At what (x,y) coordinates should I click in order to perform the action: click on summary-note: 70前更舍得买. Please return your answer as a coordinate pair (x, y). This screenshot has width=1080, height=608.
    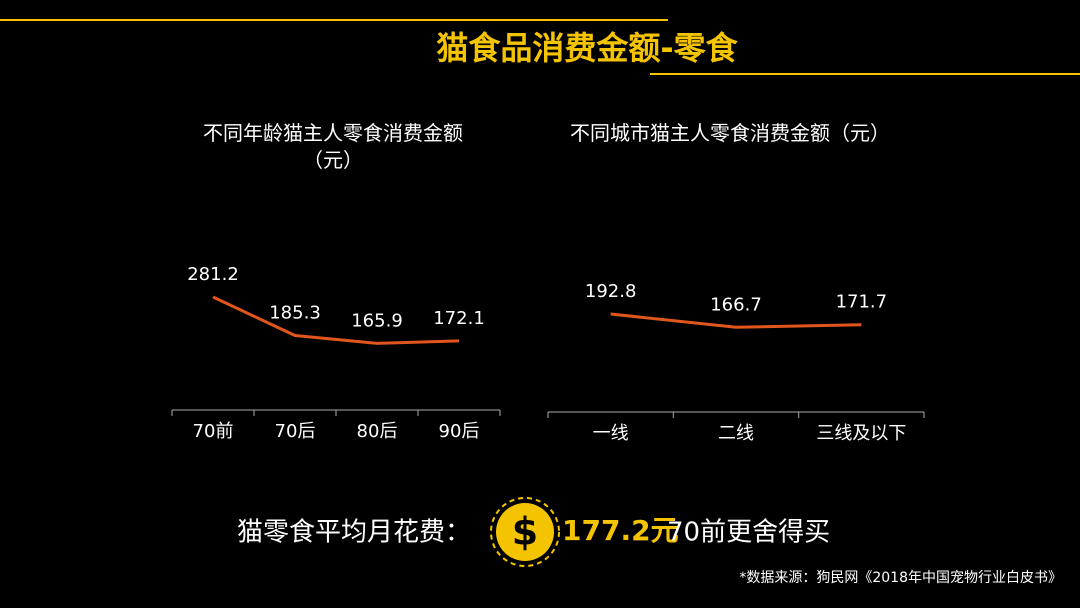
    Looking at the image, I should click on (748, 533).